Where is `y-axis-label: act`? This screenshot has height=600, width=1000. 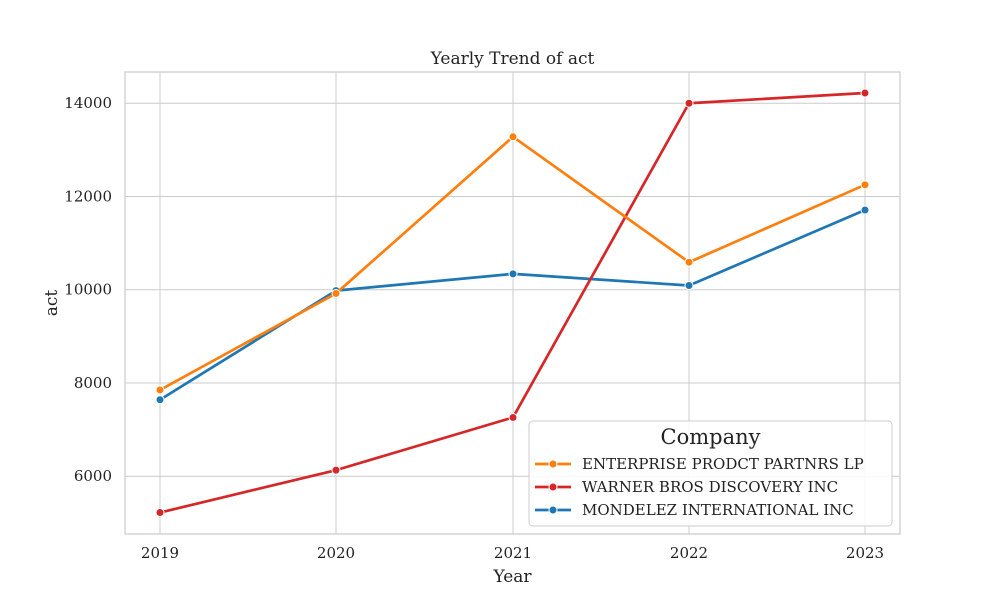
y-axis-label: act is located at coordinates (52, 303).